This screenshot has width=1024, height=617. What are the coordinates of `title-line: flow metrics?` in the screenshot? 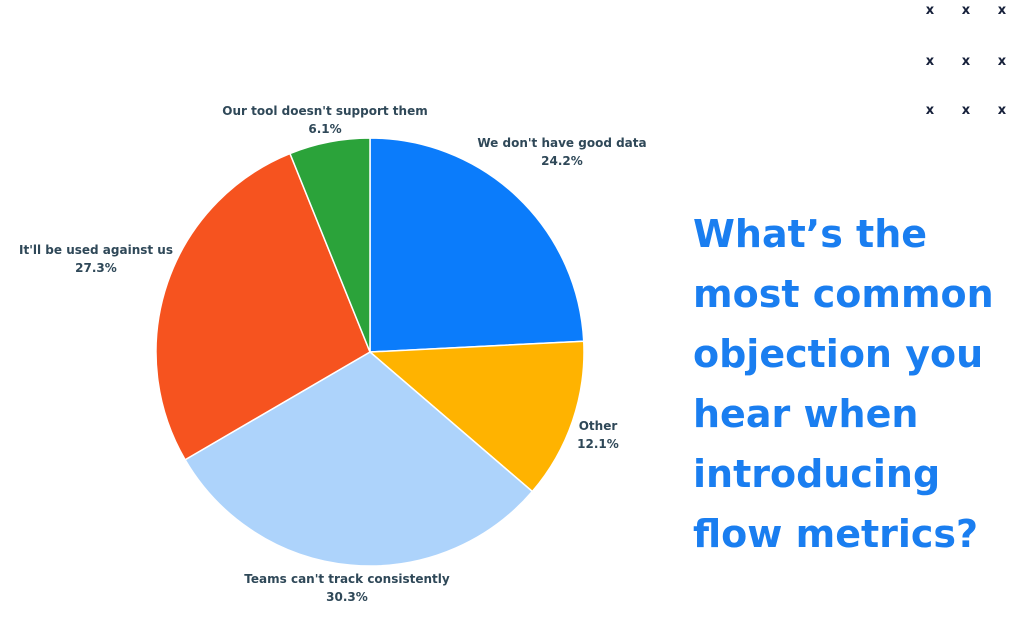 It's located at (836, 534).